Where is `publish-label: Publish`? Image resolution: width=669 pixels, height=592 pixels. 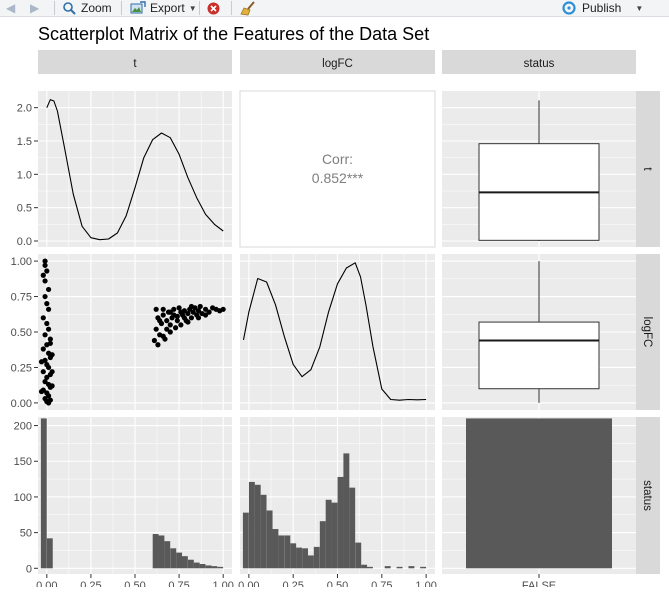
publish-label: Publish is located at coordinates (602, 8).